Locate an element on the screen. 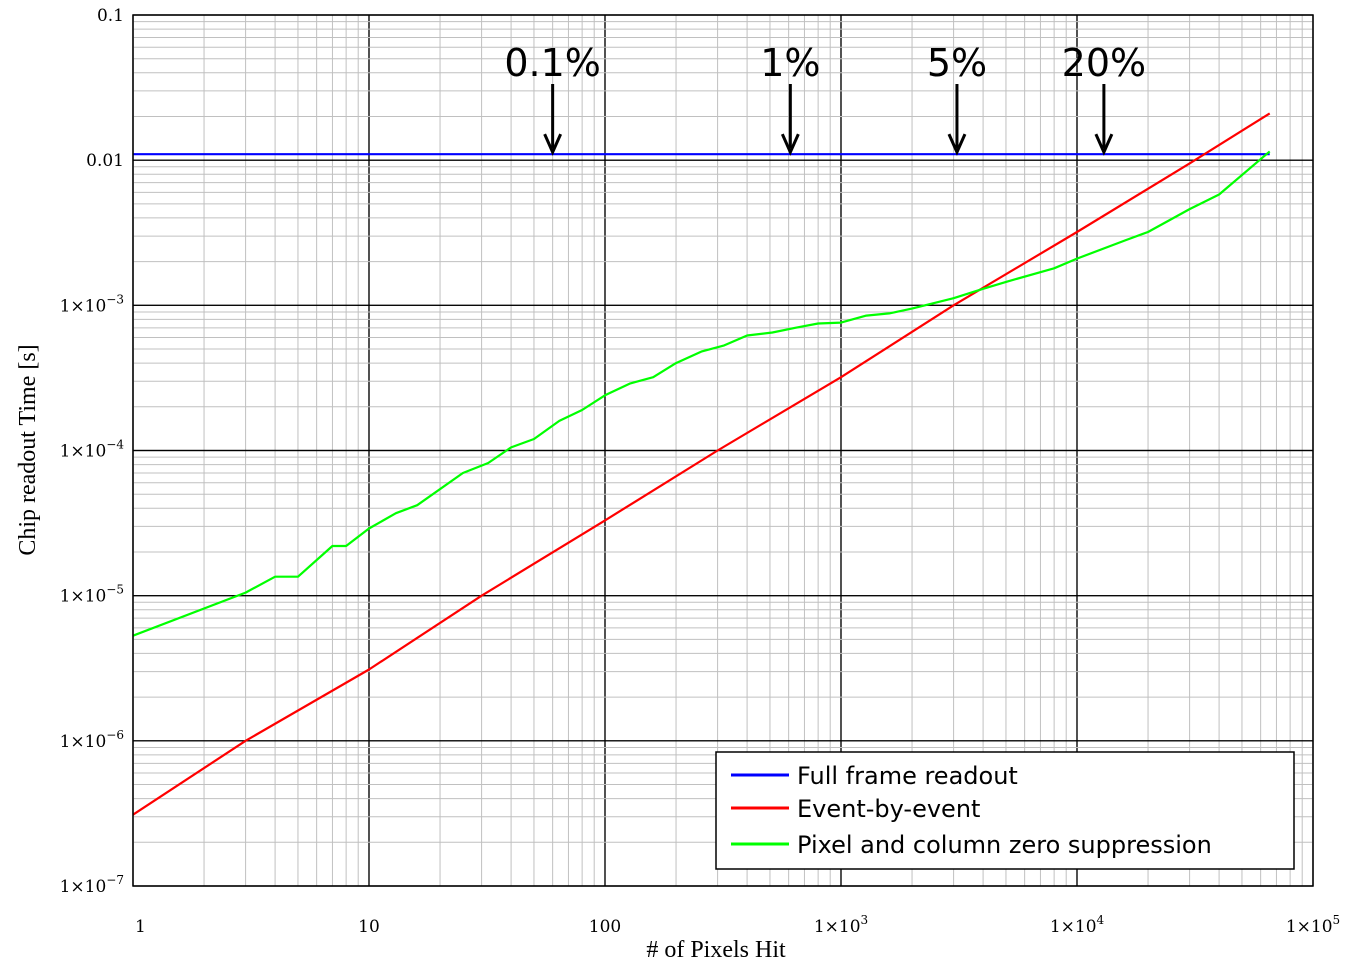 This screenshot has height=963, width=1351. y-tick-label: 1×10⁻⁴ is located at coordinates (92, 450).